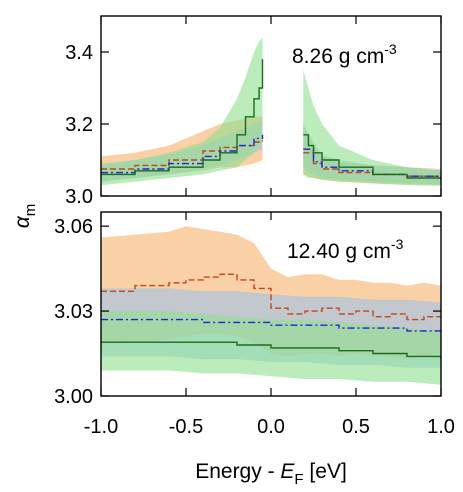 This screenshot has width=463, height=492. Describe the element at coordinates (186, 427) in the screenshot. I see `xtick-label-1: -0.5` at that location.